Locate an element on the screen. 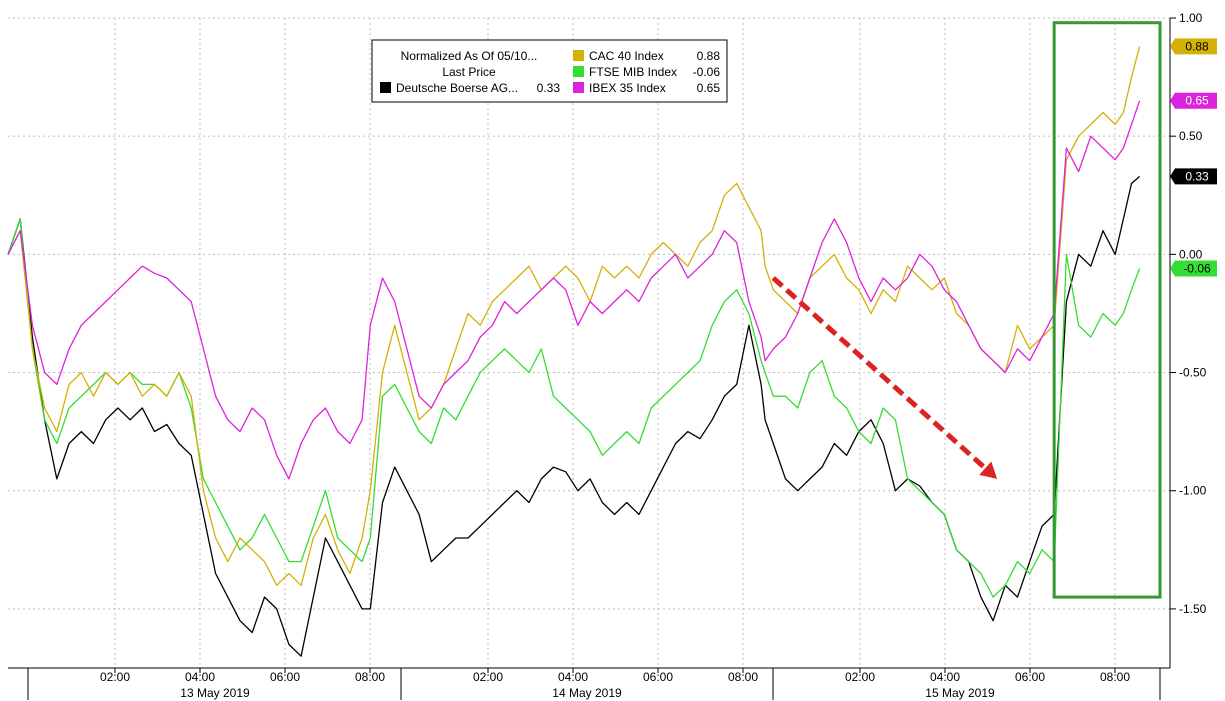 The height and width of the screenshot is (701, 1225). highlight-box is located at coordinates (1107, 310).